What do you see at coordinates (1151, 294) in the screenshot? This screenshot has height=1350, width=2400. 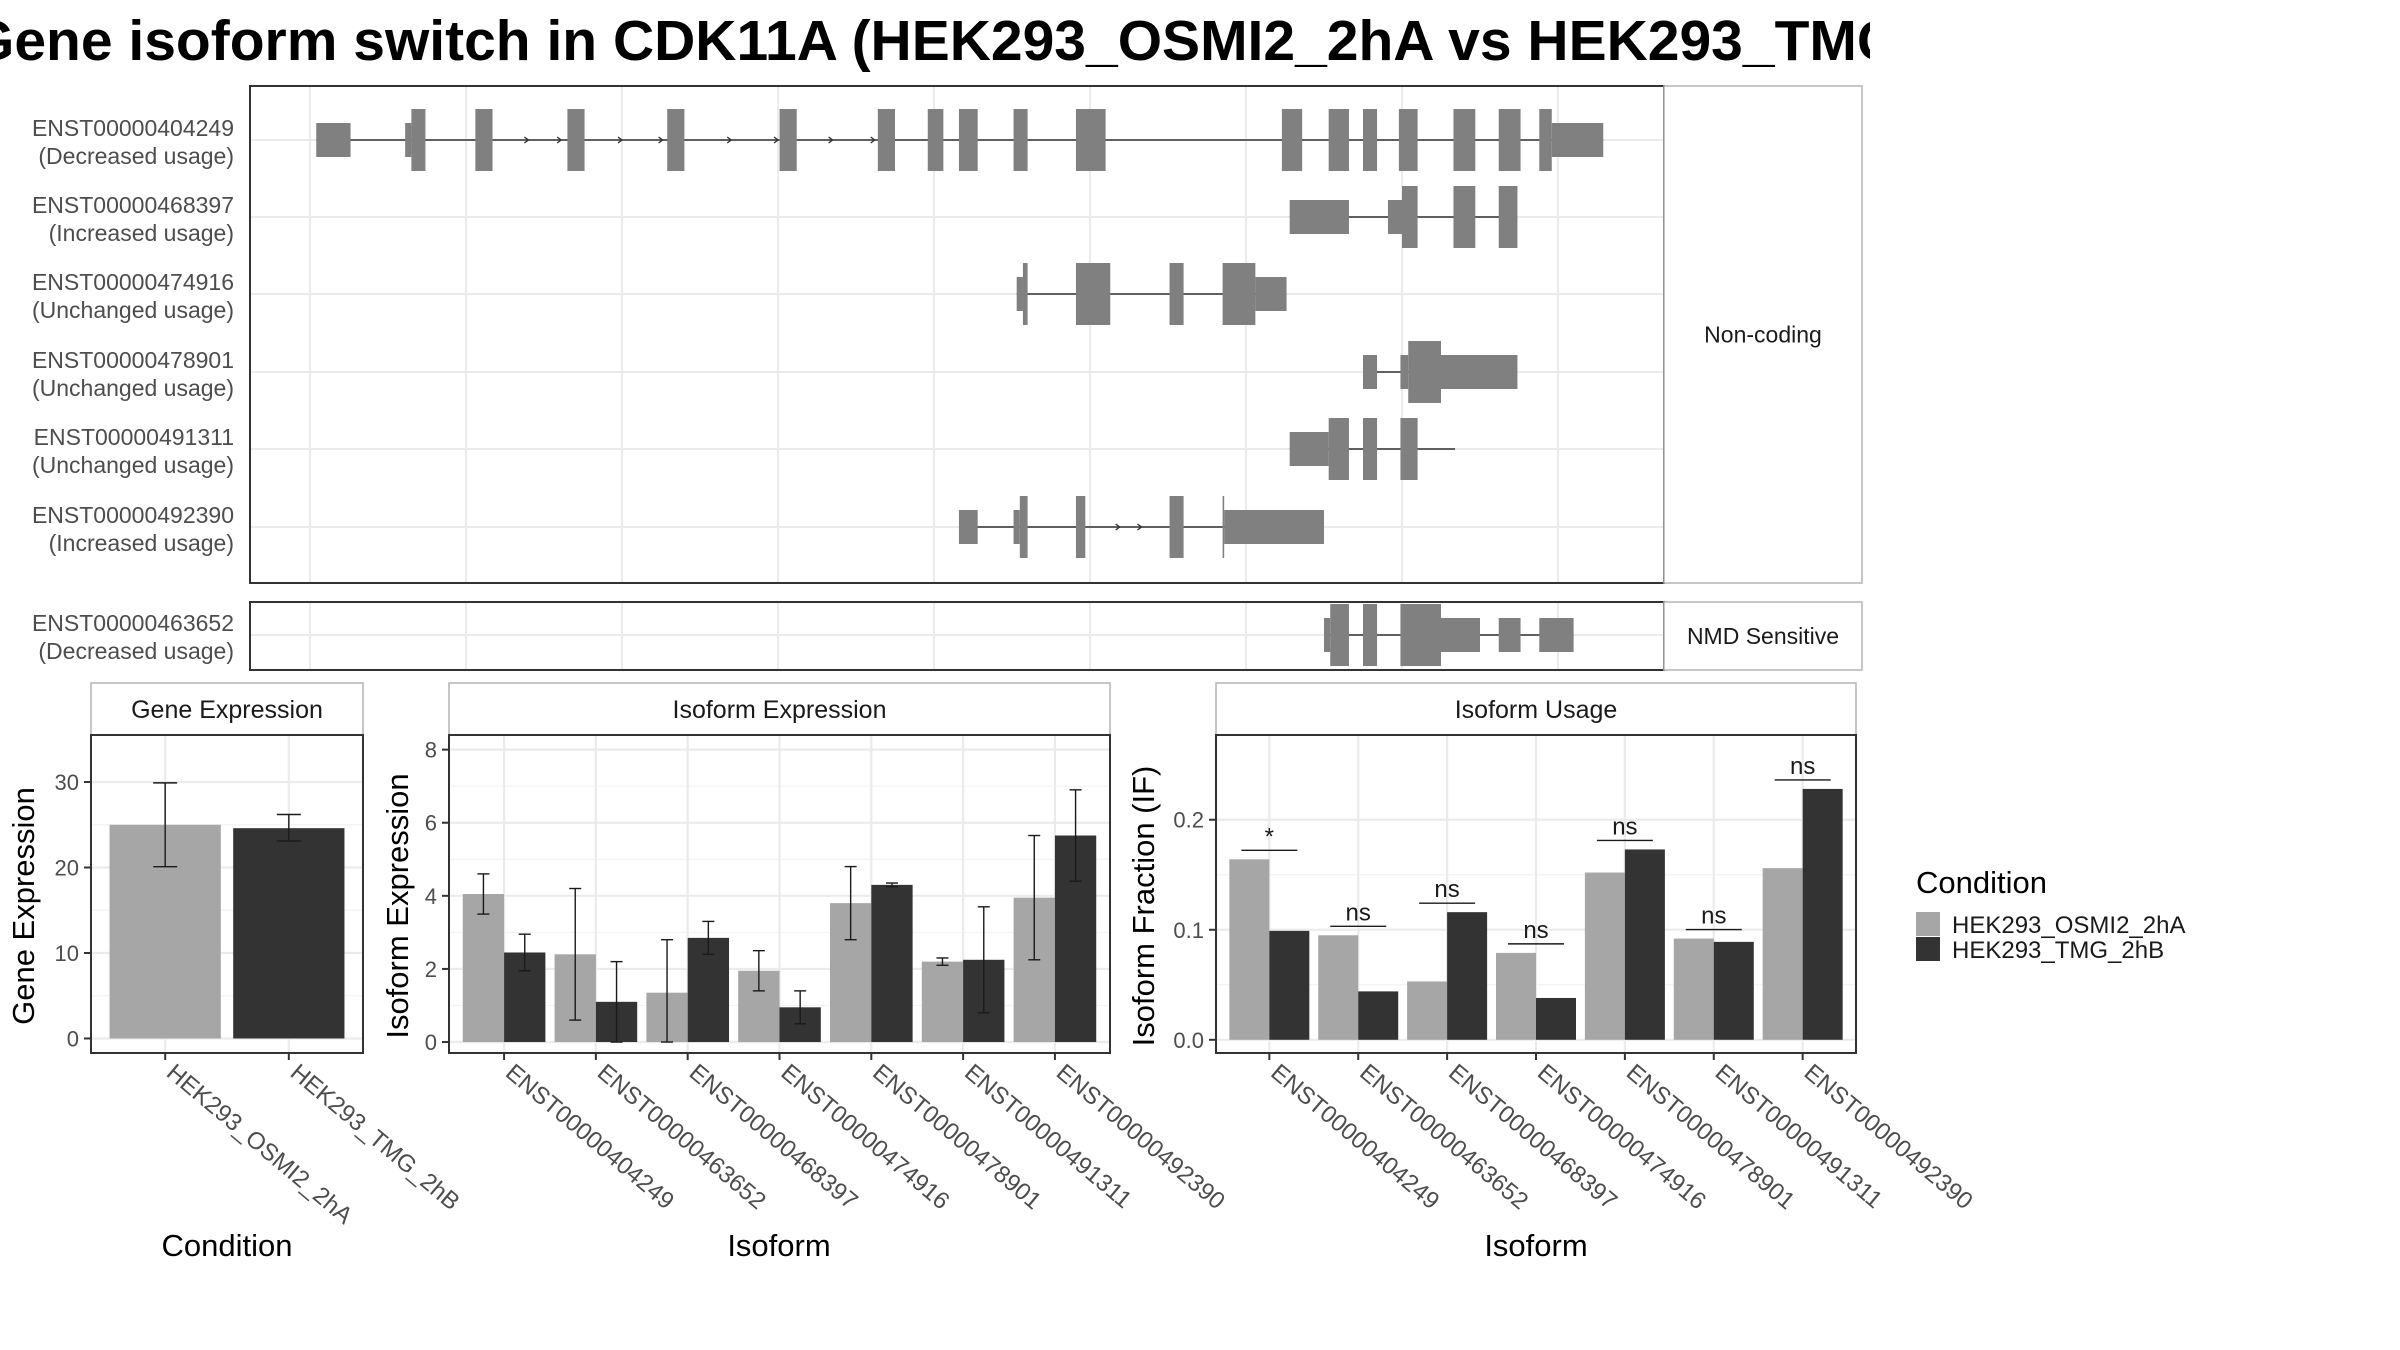 I see `transcript-ENST00000474916` at bounding box center [1151, 294].